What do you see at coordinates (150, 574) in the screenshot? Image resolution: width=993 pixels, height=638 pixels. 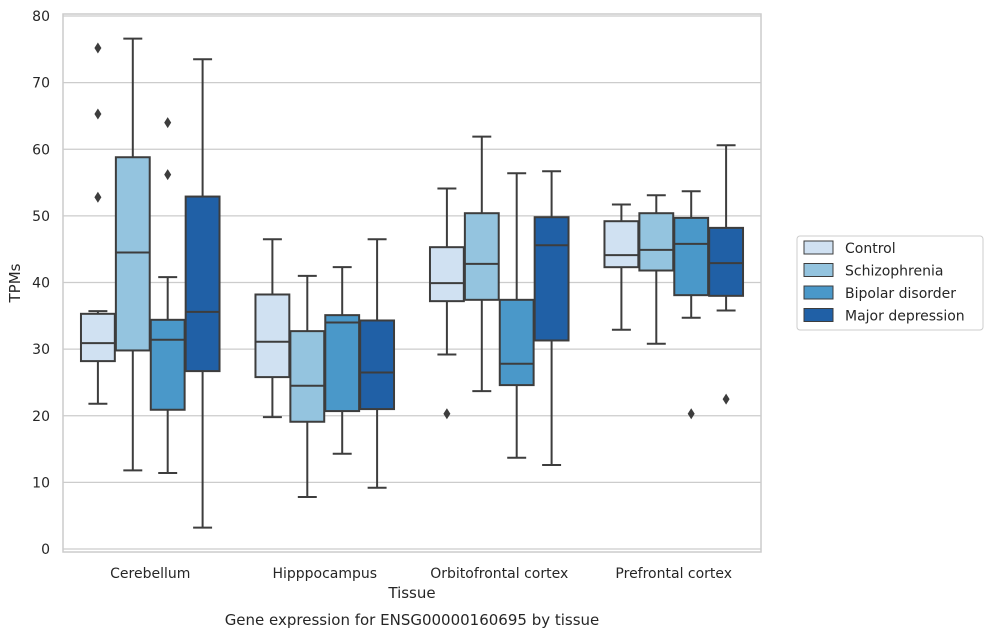 I see `x-tick-label: Cerebellum` at bounding box center [150, 574].